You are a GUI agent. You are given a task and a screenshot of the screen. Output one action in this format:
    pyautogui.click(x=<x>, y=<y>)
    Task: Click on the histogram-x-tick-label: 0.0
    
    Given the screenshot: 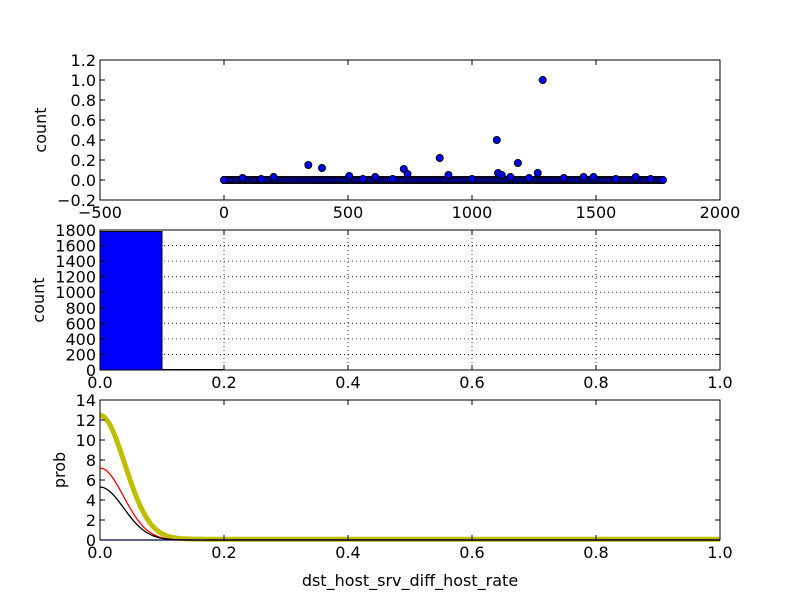 What is the action you would take?
    pyautogui.click(x=99, y=382)
    